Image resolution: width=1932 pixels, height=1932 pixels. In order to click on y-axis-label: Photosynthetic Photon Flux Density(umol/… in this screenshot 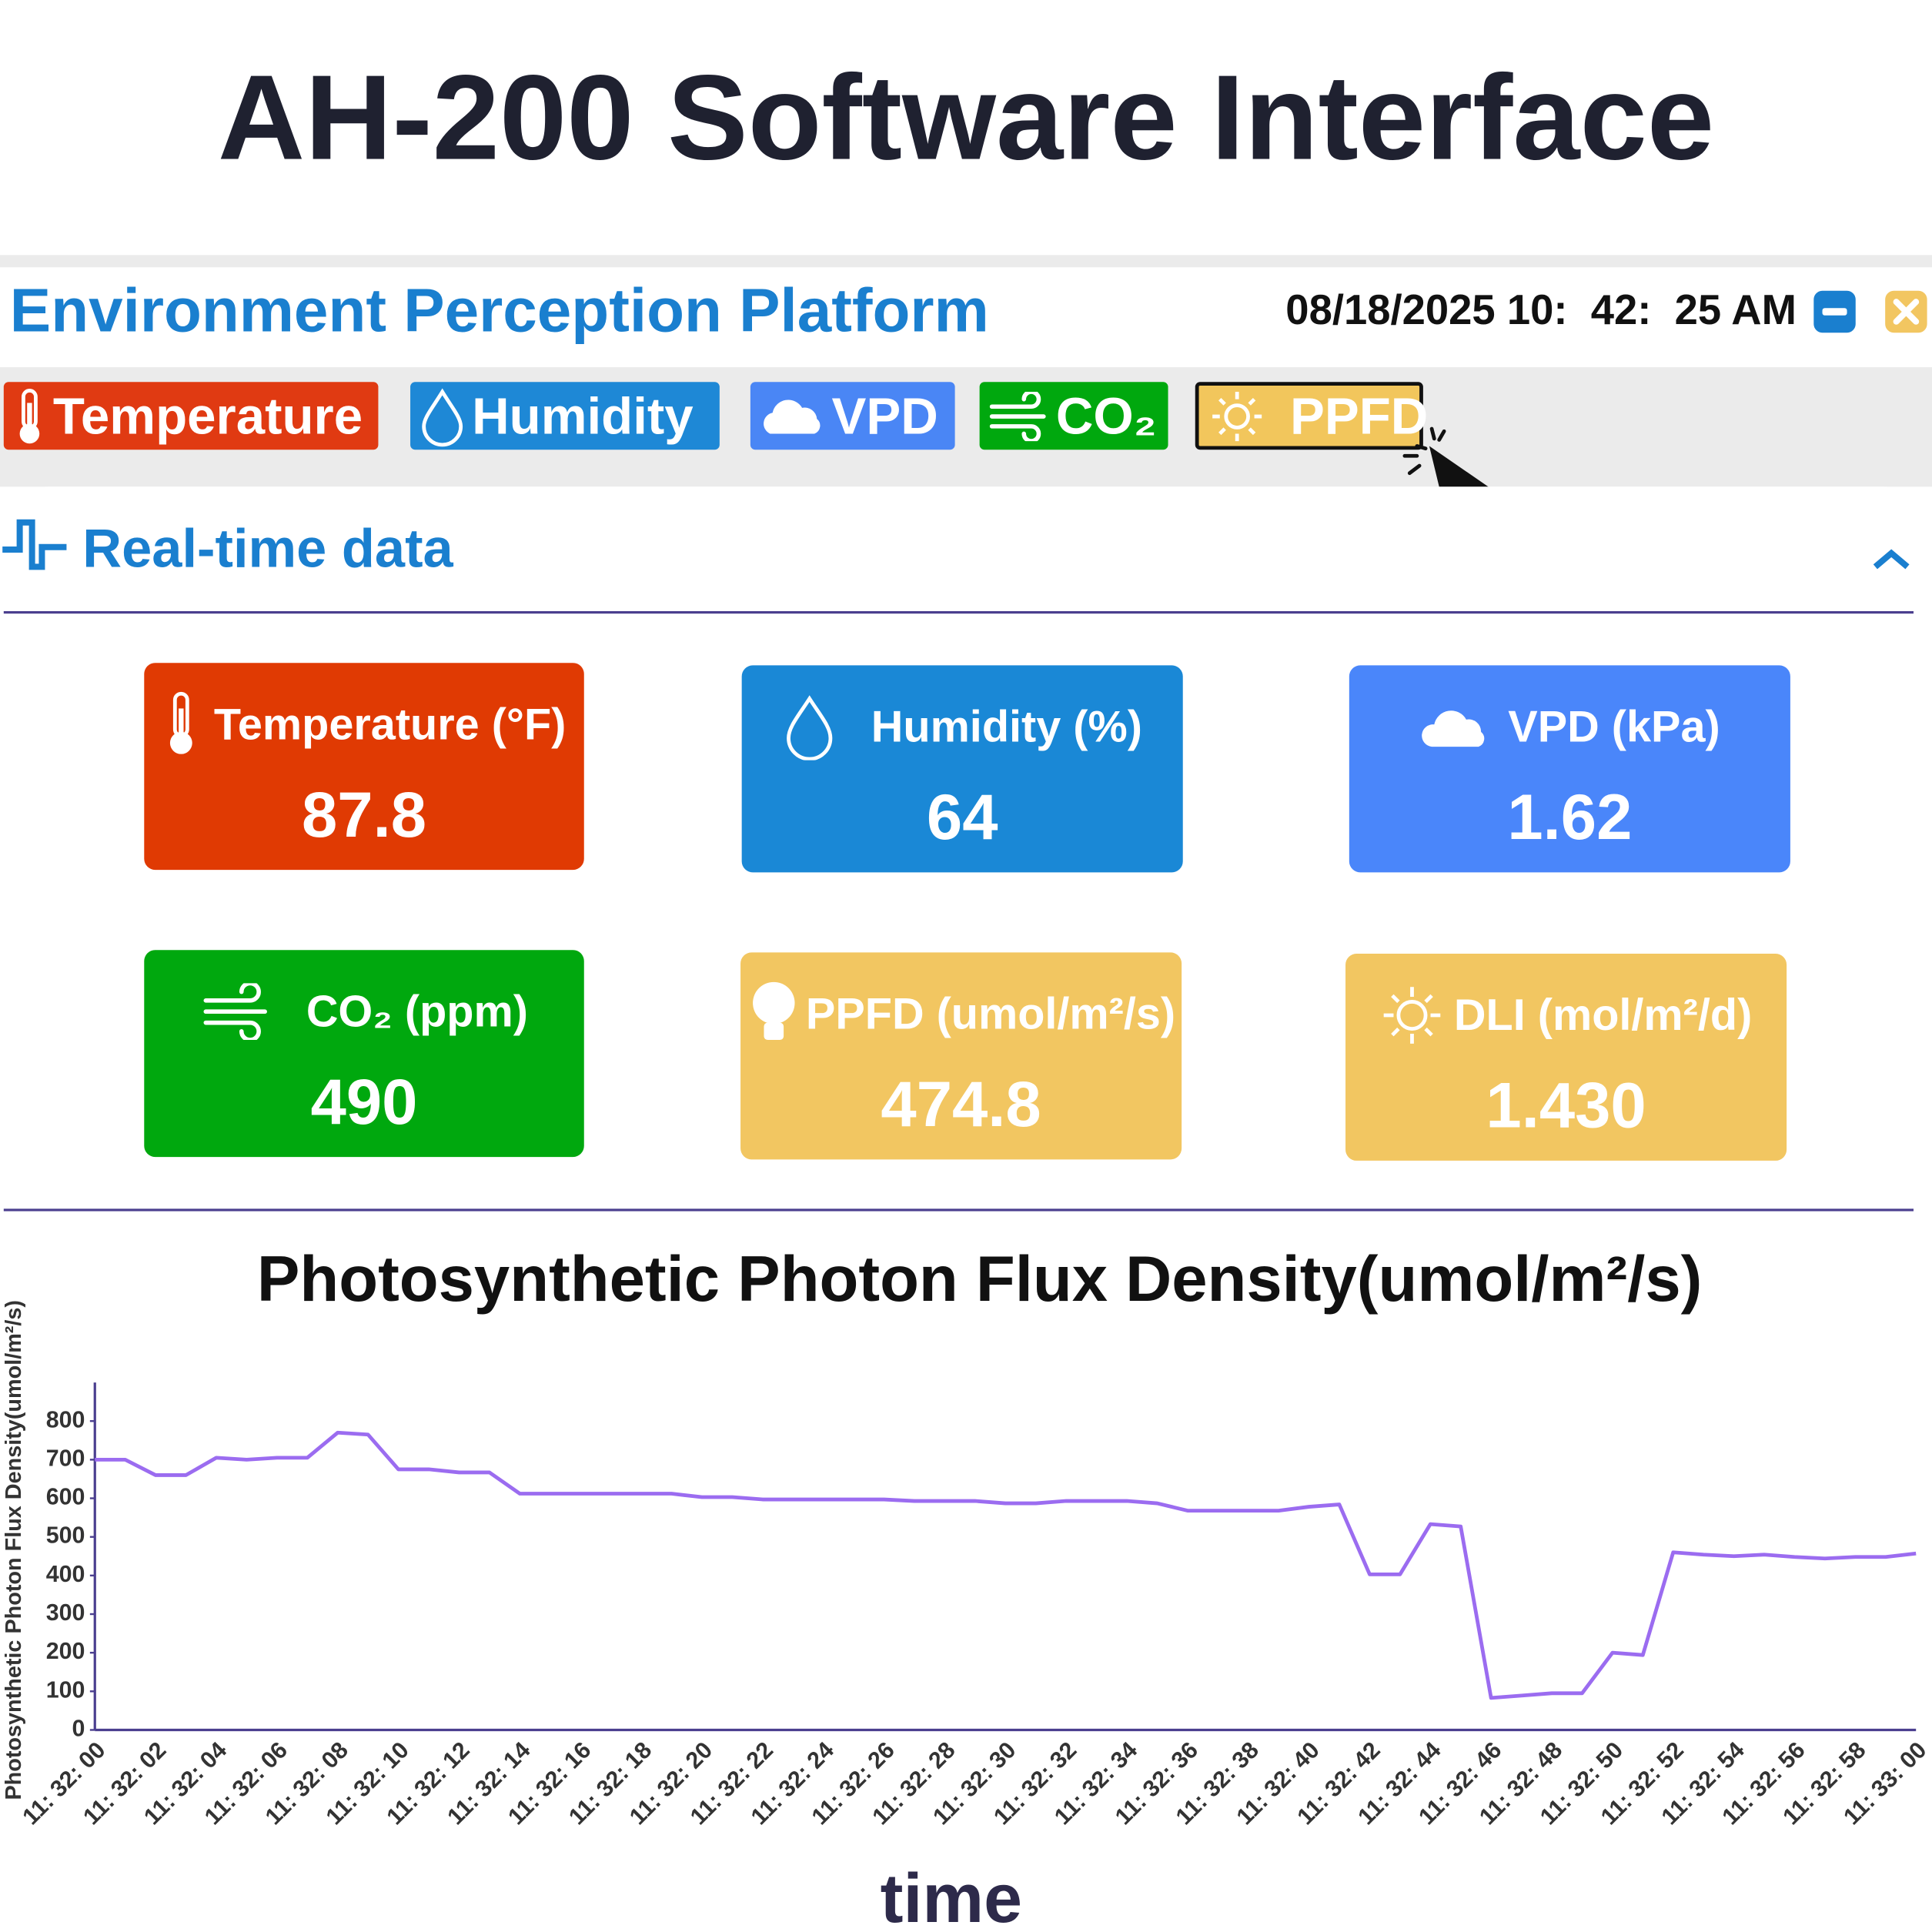, I will do `click(14, 1550)`.